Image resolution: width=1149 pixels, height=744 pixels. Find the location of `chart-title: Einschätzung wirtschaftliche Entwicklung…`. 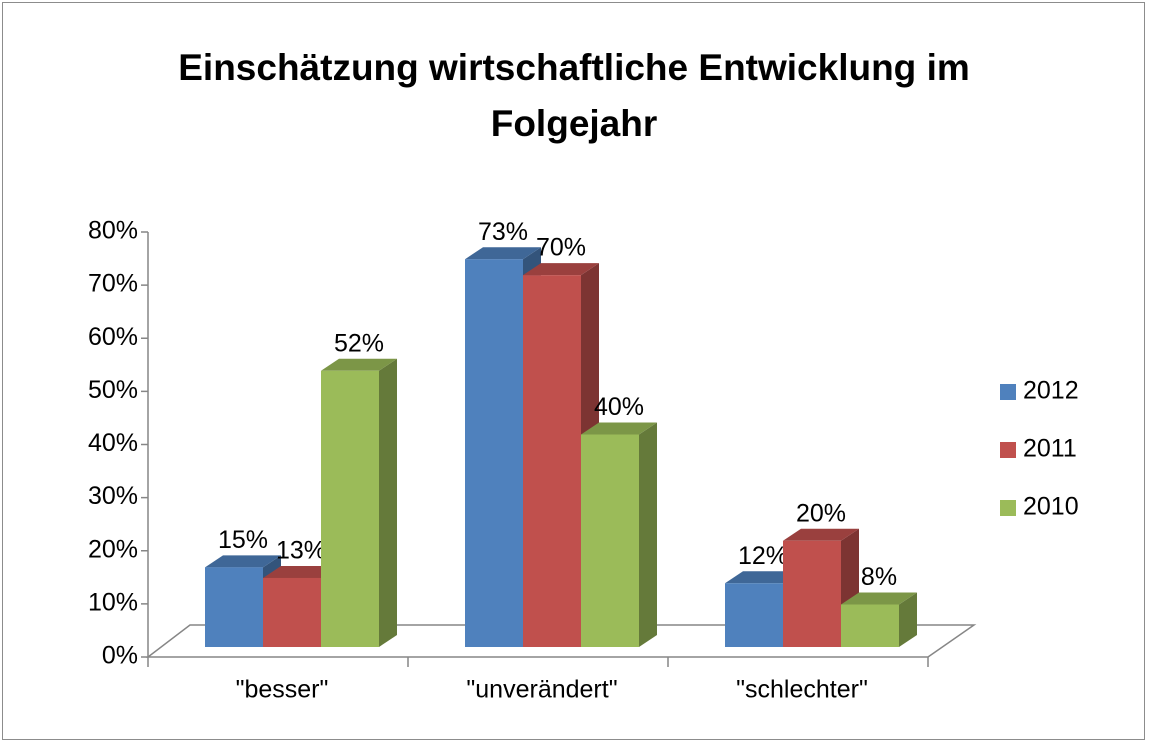

chart-title: Einschätzung wirtschaftliche Entwicklung… is located at coordinates (574, 95).